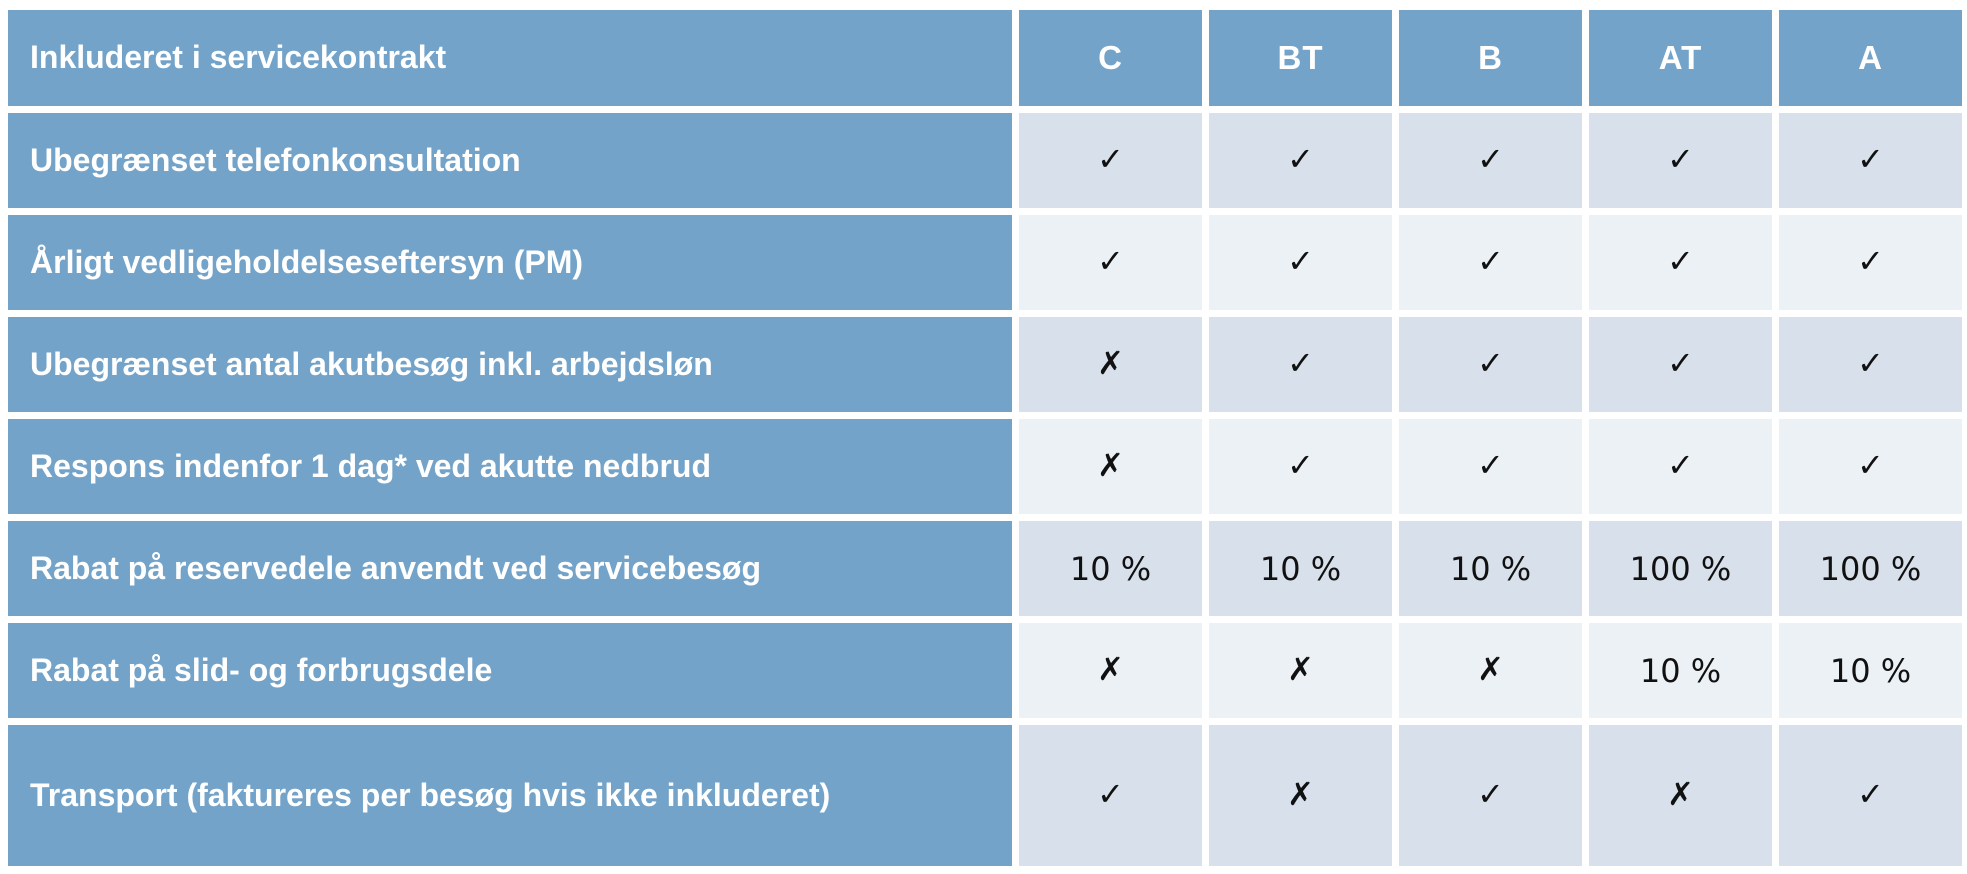 Image resolution: width=1967 pixels, height=874 pixels. I want to click on row-label-rabat-sliddele: Rabat på slid- og forbrugsdele, so click(510, 670).